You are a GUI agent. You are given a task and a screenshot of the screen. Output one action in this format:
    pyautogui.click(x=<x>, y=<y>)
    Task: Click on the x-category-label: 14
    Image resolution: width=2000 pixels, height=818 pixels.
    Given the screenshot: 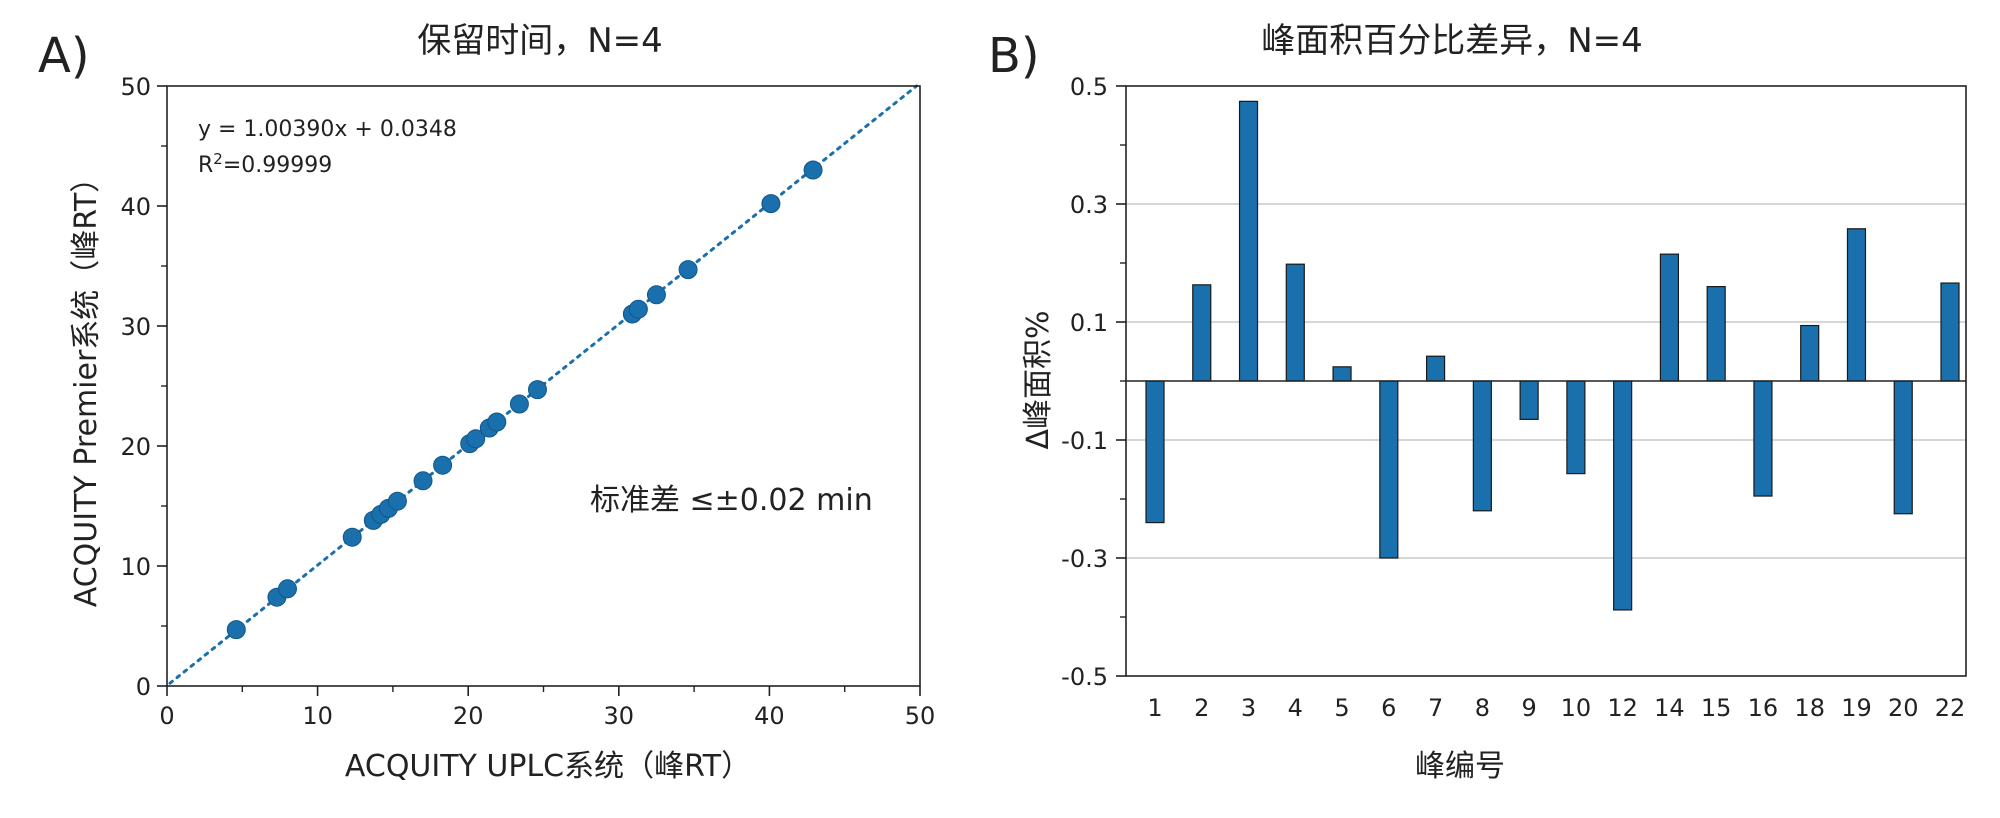 What is the action you would take?
    pyautogui.click(x=1669, y=708)
    